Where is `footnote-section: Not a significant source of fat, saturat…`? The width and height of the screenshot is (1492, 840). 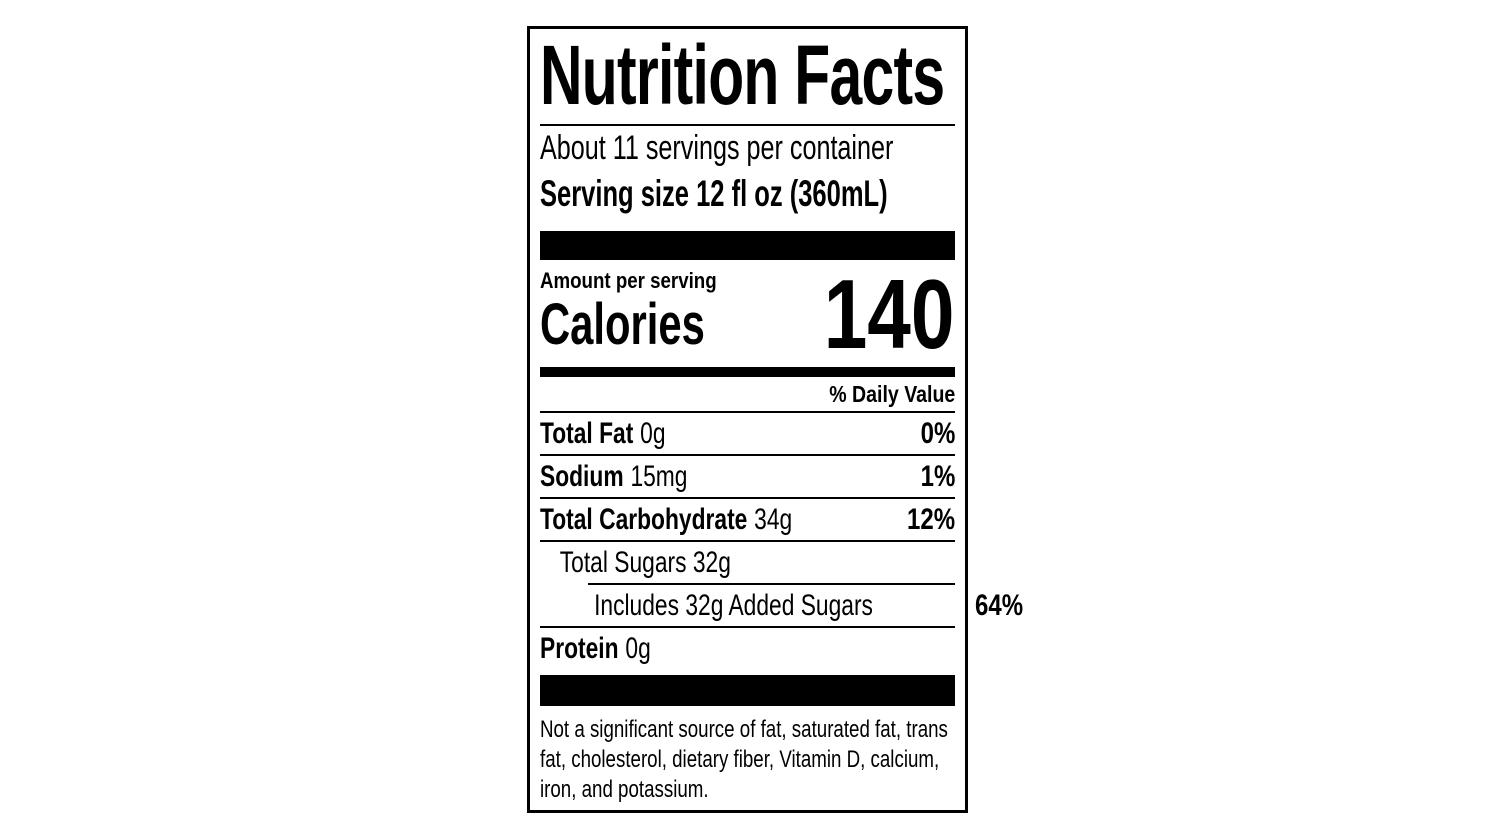 footnote-section: Not a significant source of fat, saturat… is located at coordinates (747, 760).